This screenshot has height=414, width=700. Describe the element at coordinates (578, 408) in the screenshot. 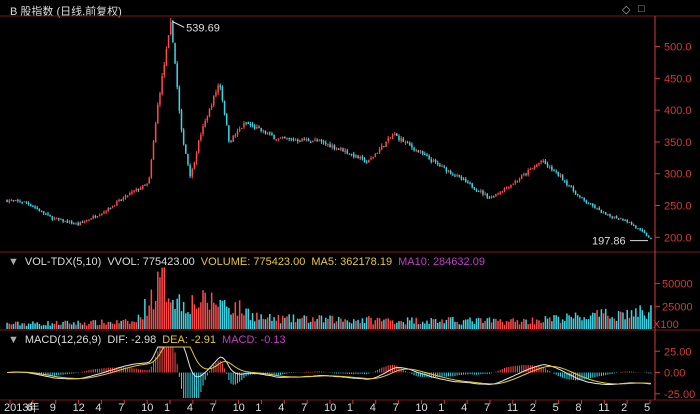

I see `x-tick-label: 8` at that location.